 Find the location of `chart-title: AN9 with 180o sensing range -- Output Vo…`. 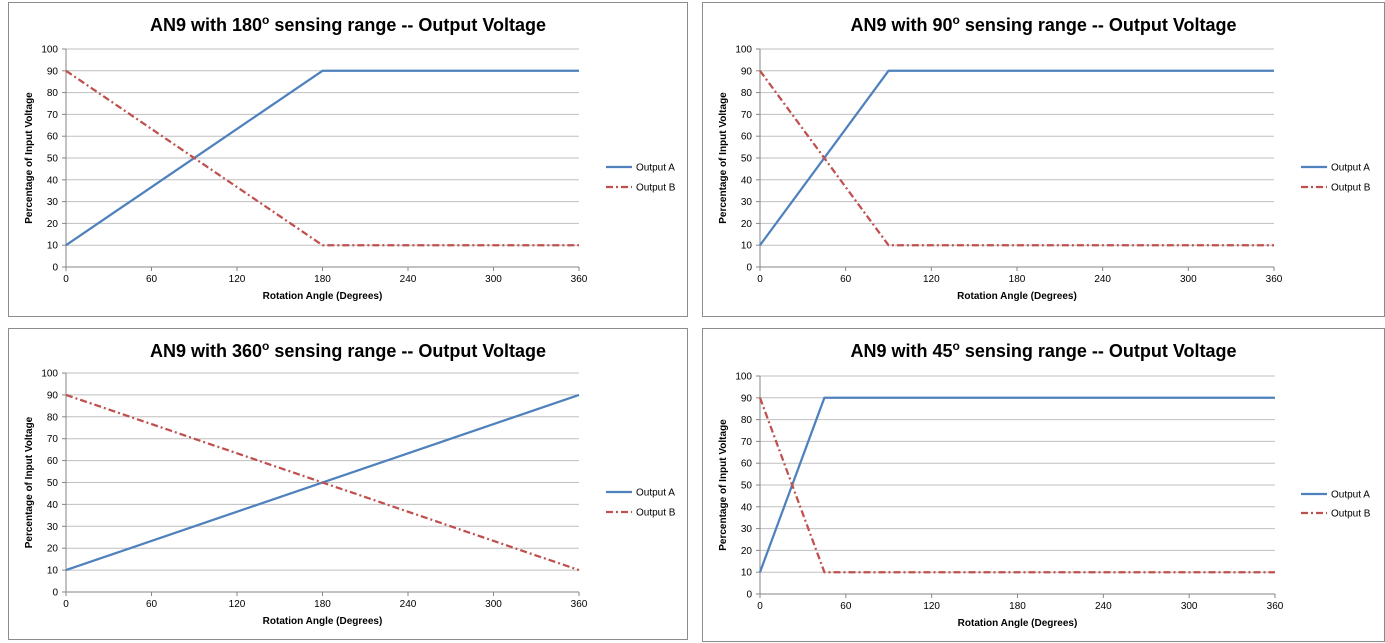

chart-title: AN9 with 180o sensing range -- Output Vo… is located at coordinates (348, 24).